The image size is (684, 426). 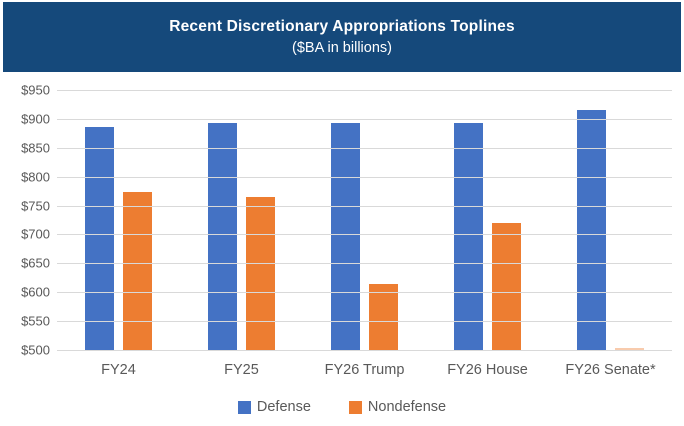 I want to click on y-tick-label: $950, so click(x=35, y=90).